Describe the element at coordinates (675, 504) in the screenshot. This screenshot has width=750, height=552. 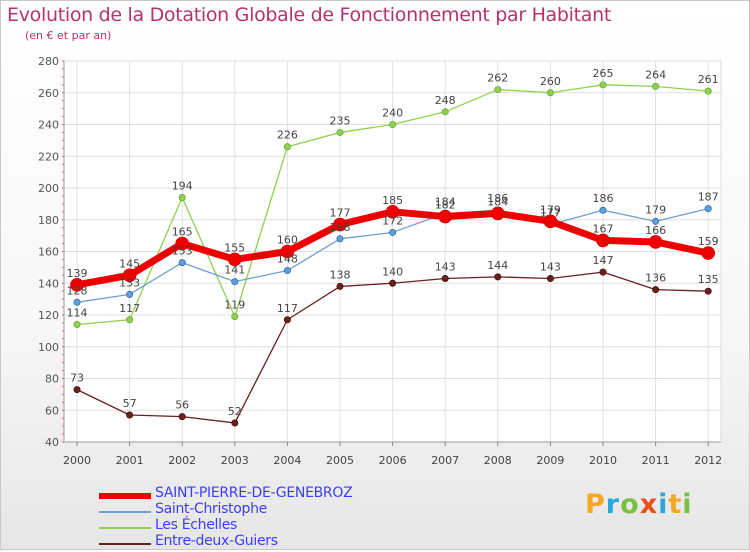
I see `logo-letter: t` at that location.